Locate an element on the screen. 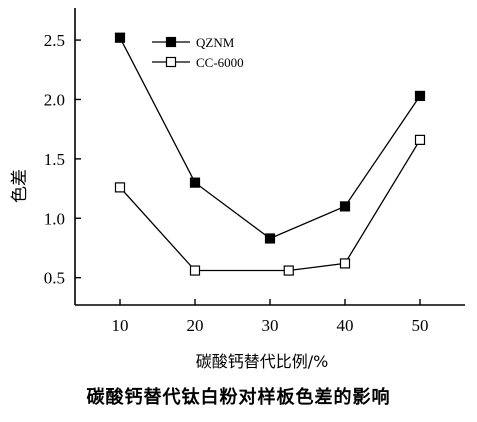  x-tick-label: 10 is located at coordinates (120, 325).